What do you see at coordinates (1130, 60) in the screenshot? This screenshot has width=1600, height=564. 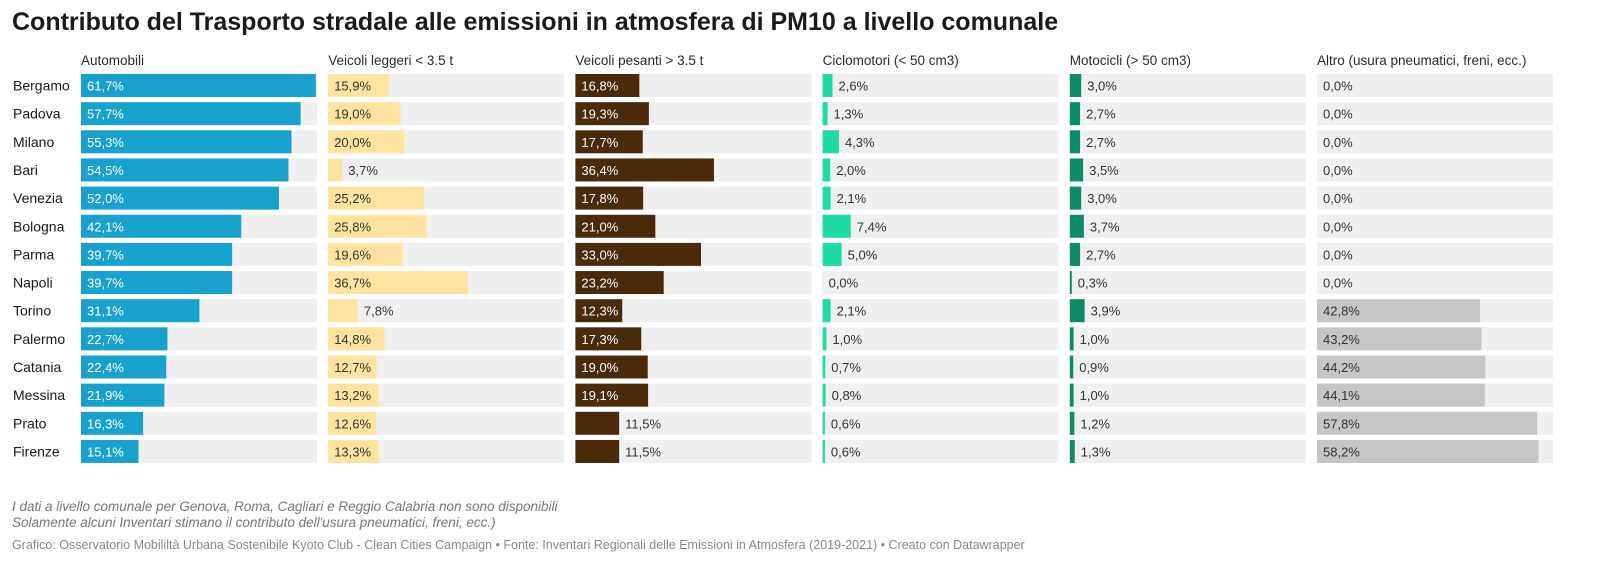 I see `panel-header-motocicli-50-cm3: Motocicli (> 50 cm3)` at bounding box center [1130, 60].